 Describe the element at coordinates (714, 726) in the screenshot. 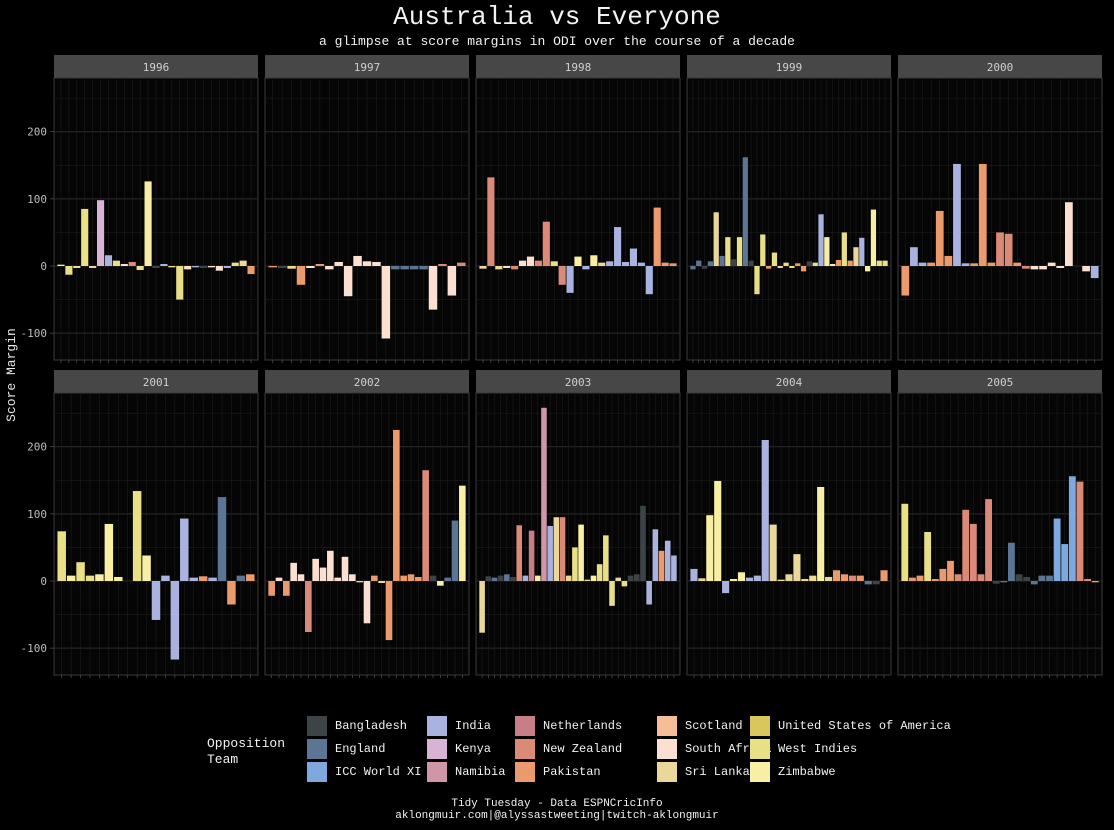

I see `legend-label: Scotland` at that location.